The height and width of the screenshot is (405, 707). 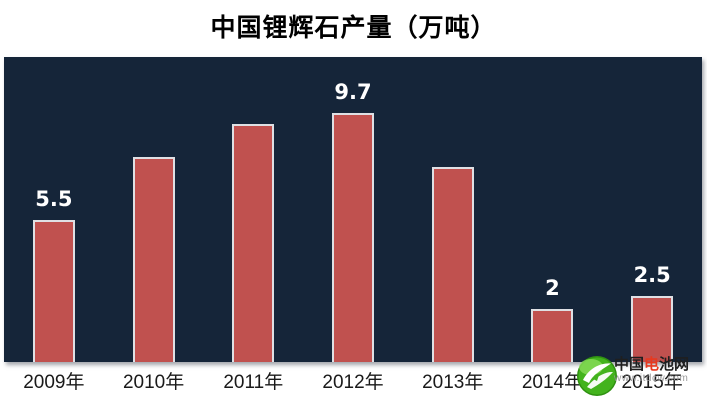 I want to click on bar-value-label-2012: 9.7, so click(x=353, y=92).